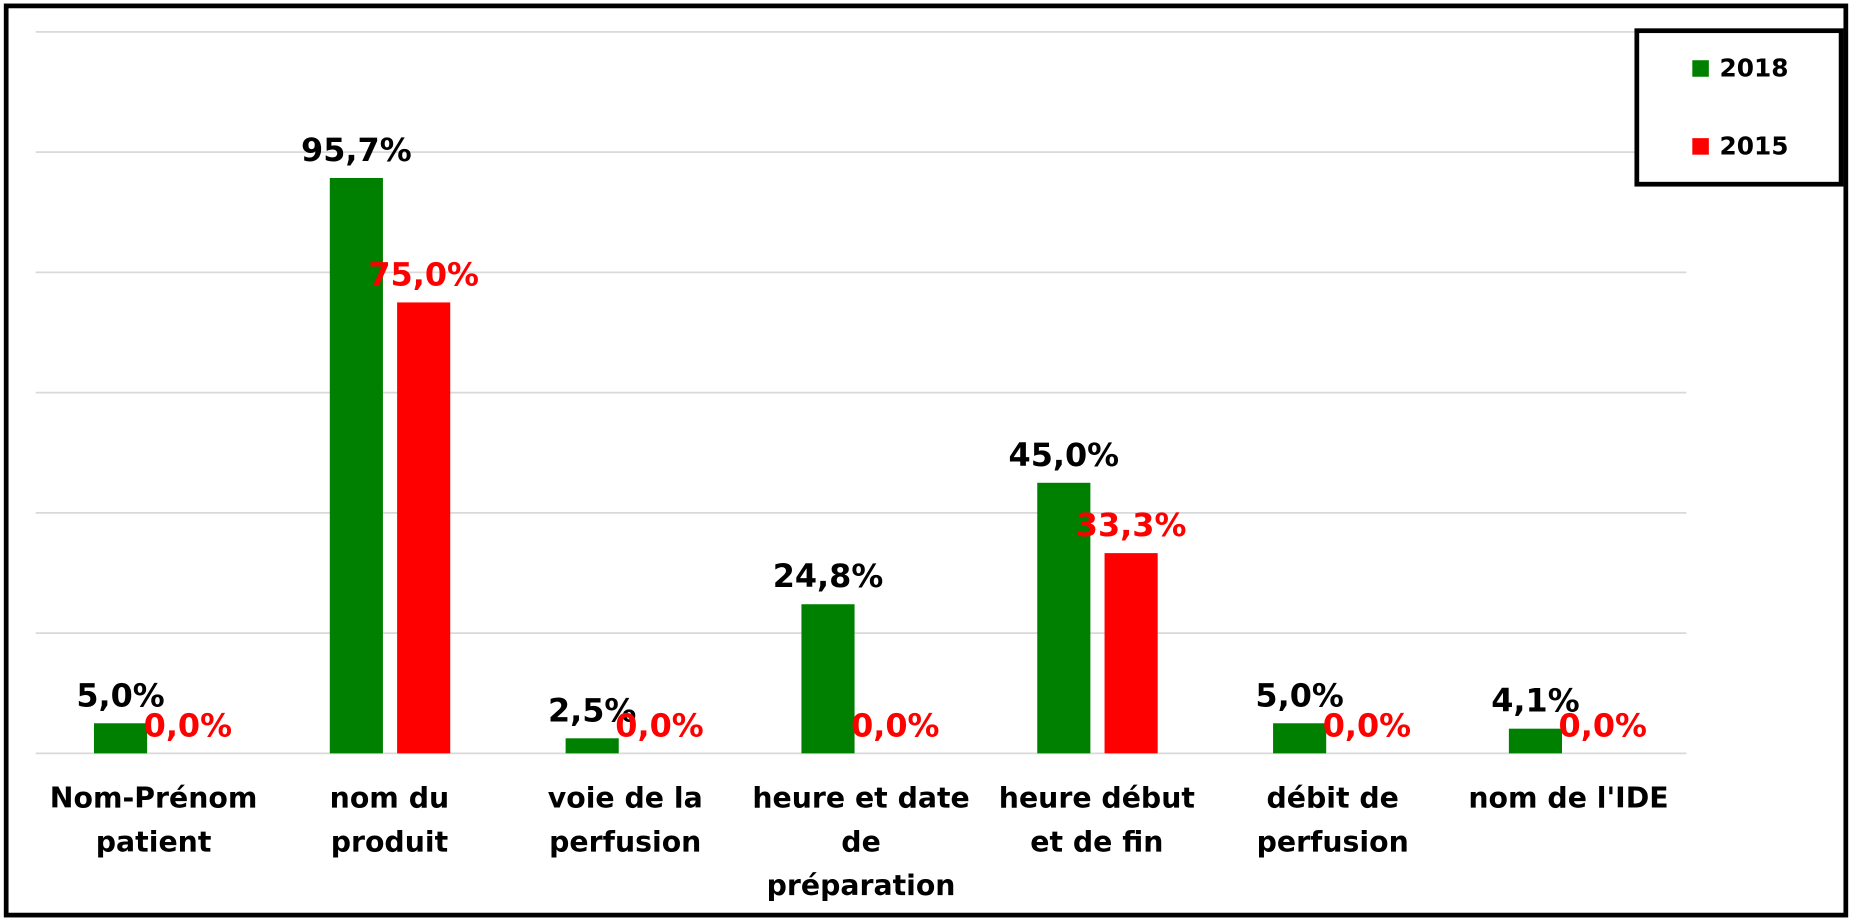  Describe the element at coordinates (592, 710) in the screenshot. I see `data-label: 2,5%` at that location.